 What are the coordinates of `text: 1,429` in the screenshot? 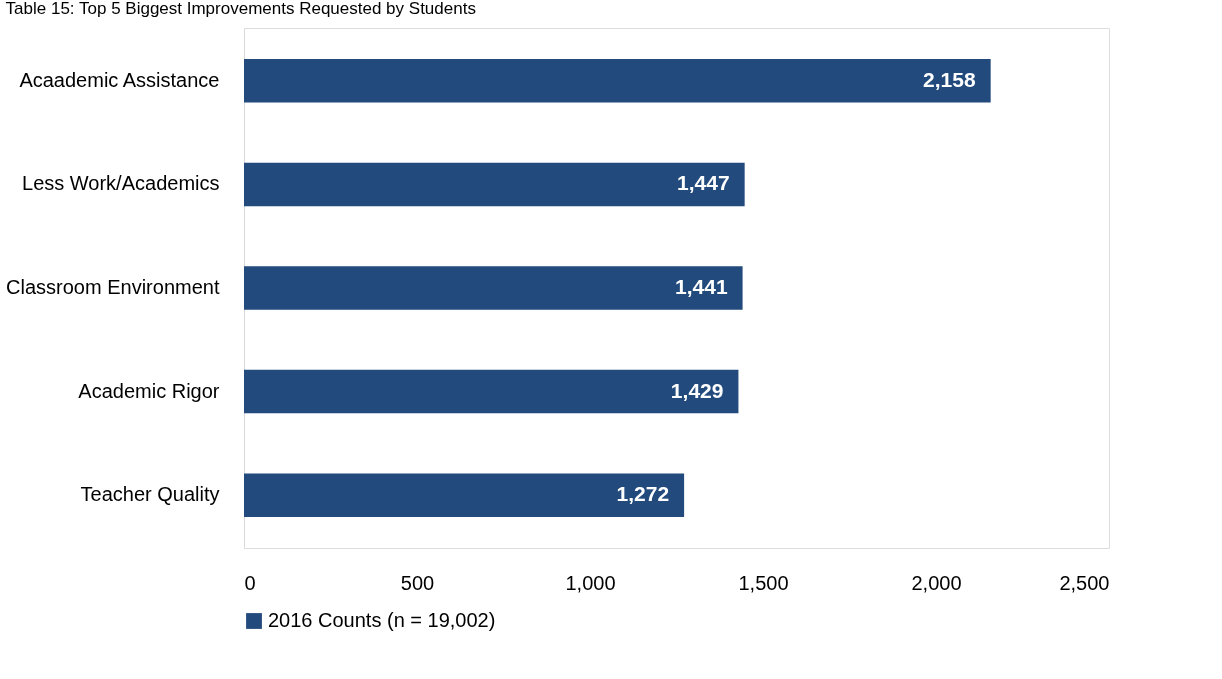 It's located at (697, 390).